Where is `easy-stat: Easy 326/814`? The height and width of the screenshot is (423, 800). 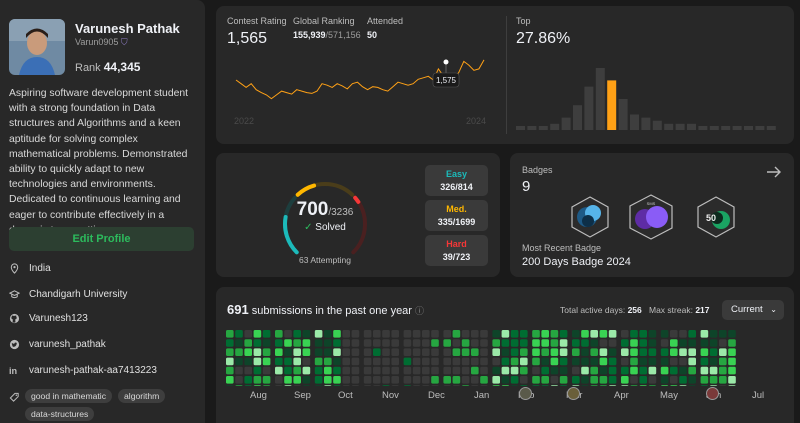
easy-stat: Easy 326/814 is located at coordinates (456, 180).